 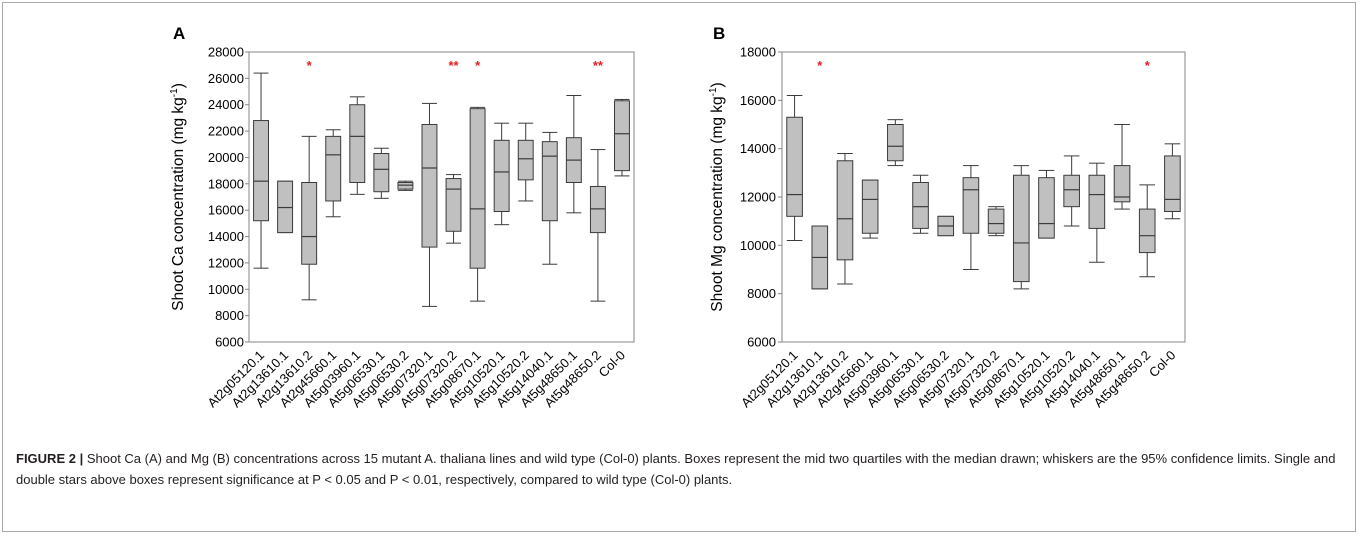 What do you see at coordinates (719, 33) in the screenshot?
I see `panel-label: B` at bounding box center [719, 33].